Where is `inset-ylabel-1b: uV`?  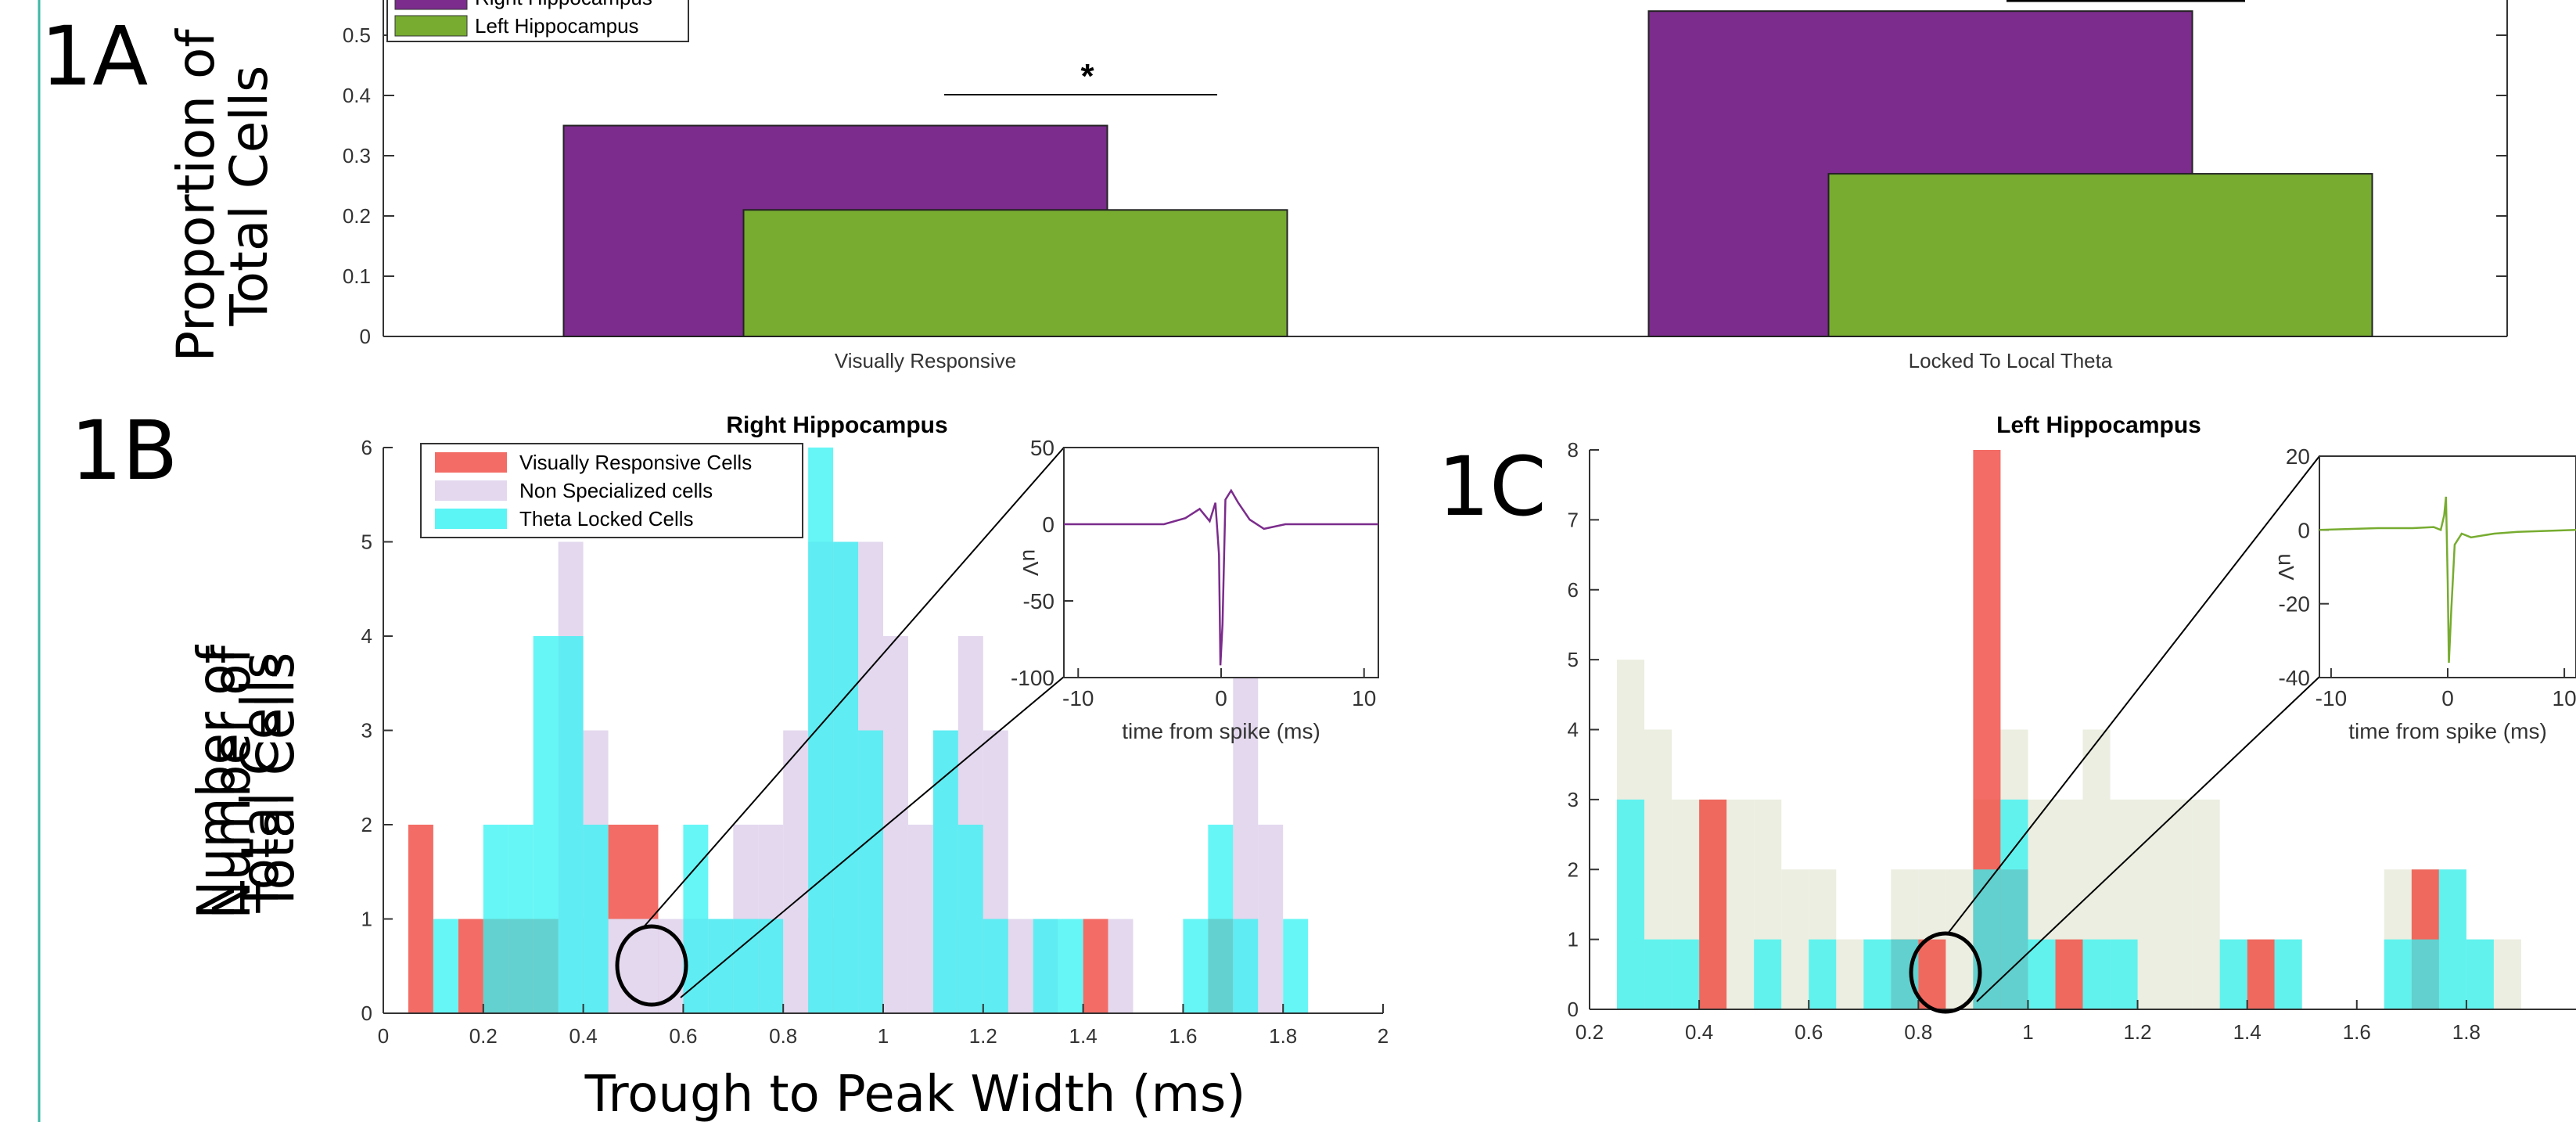
inset-ylabel-1b: uV is located at coordinates (1031, 563).